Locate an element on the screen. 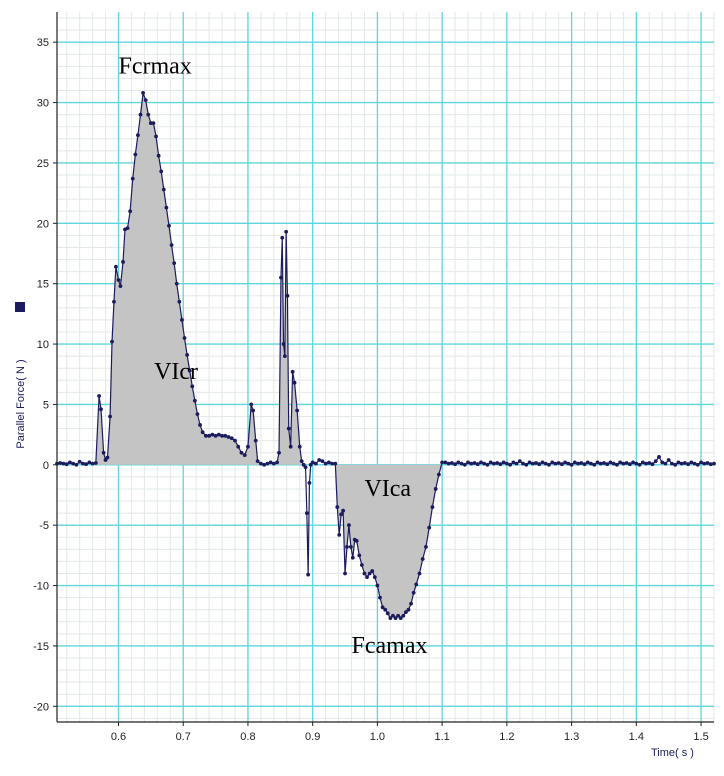  y-tick-label: 25 is located at coordinates (43, 164).